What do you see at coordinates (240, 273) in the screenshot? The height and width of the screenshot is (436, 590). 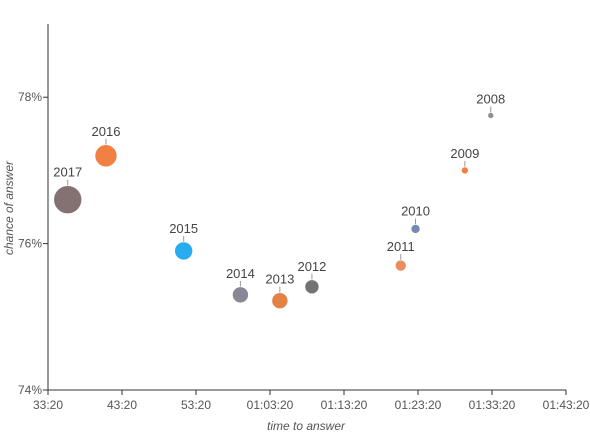 I see `data-point-label: 2014` at bounding box center [240, 273].